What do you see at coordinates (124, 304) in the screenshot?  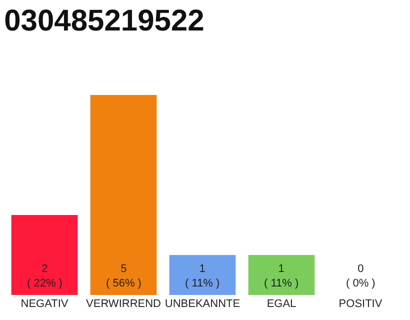 I see `x-tick-label: VERWIRREND` at bounding box center [124, 304].